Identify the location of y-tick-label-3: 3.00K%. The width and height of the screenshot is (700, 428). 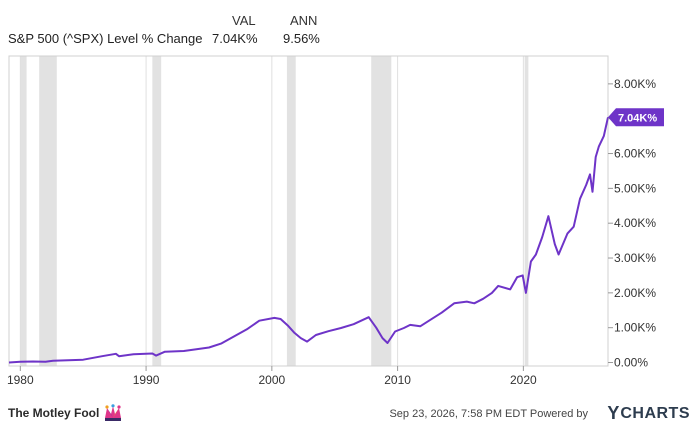
(635, 258).